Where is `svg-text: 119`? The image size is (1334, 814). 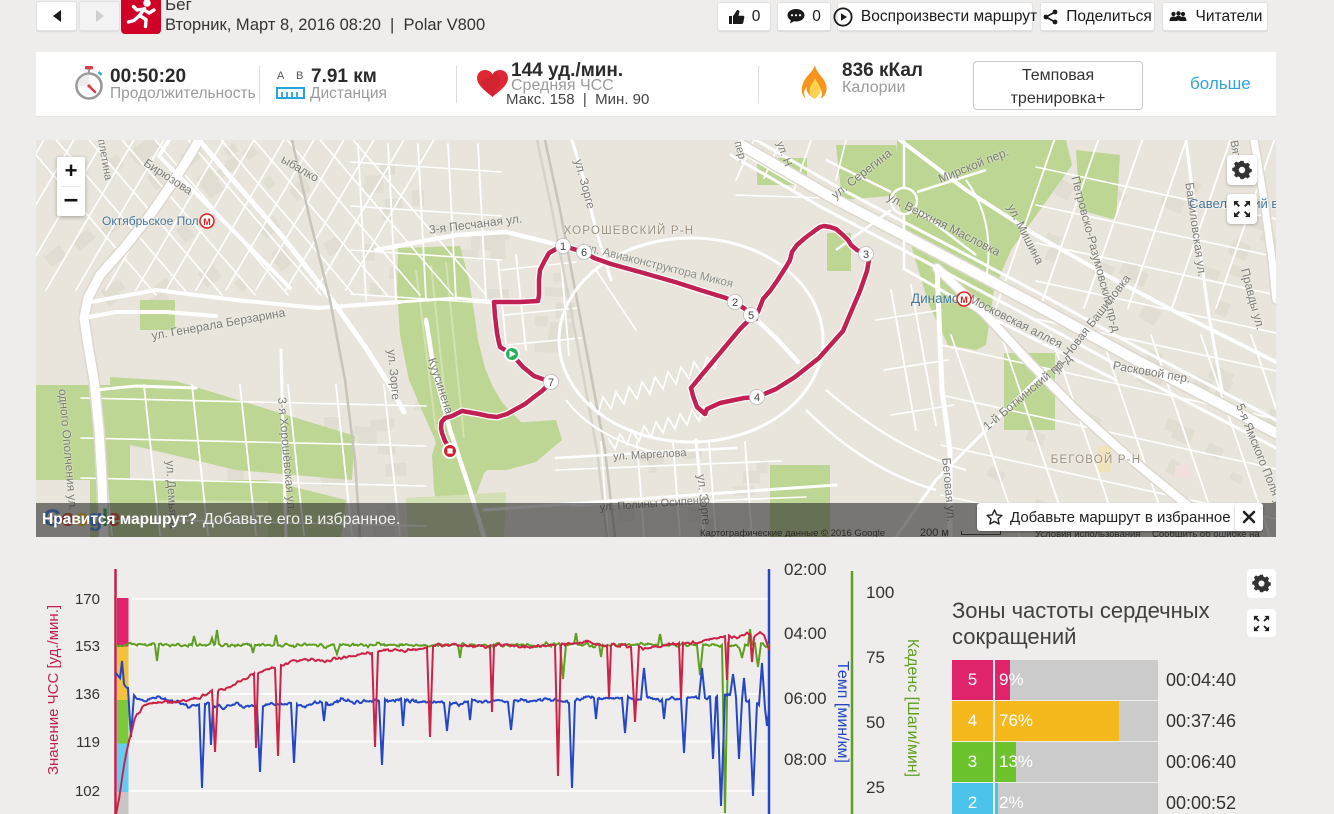 svg-text: 119 is located at coordinates (88, 742).